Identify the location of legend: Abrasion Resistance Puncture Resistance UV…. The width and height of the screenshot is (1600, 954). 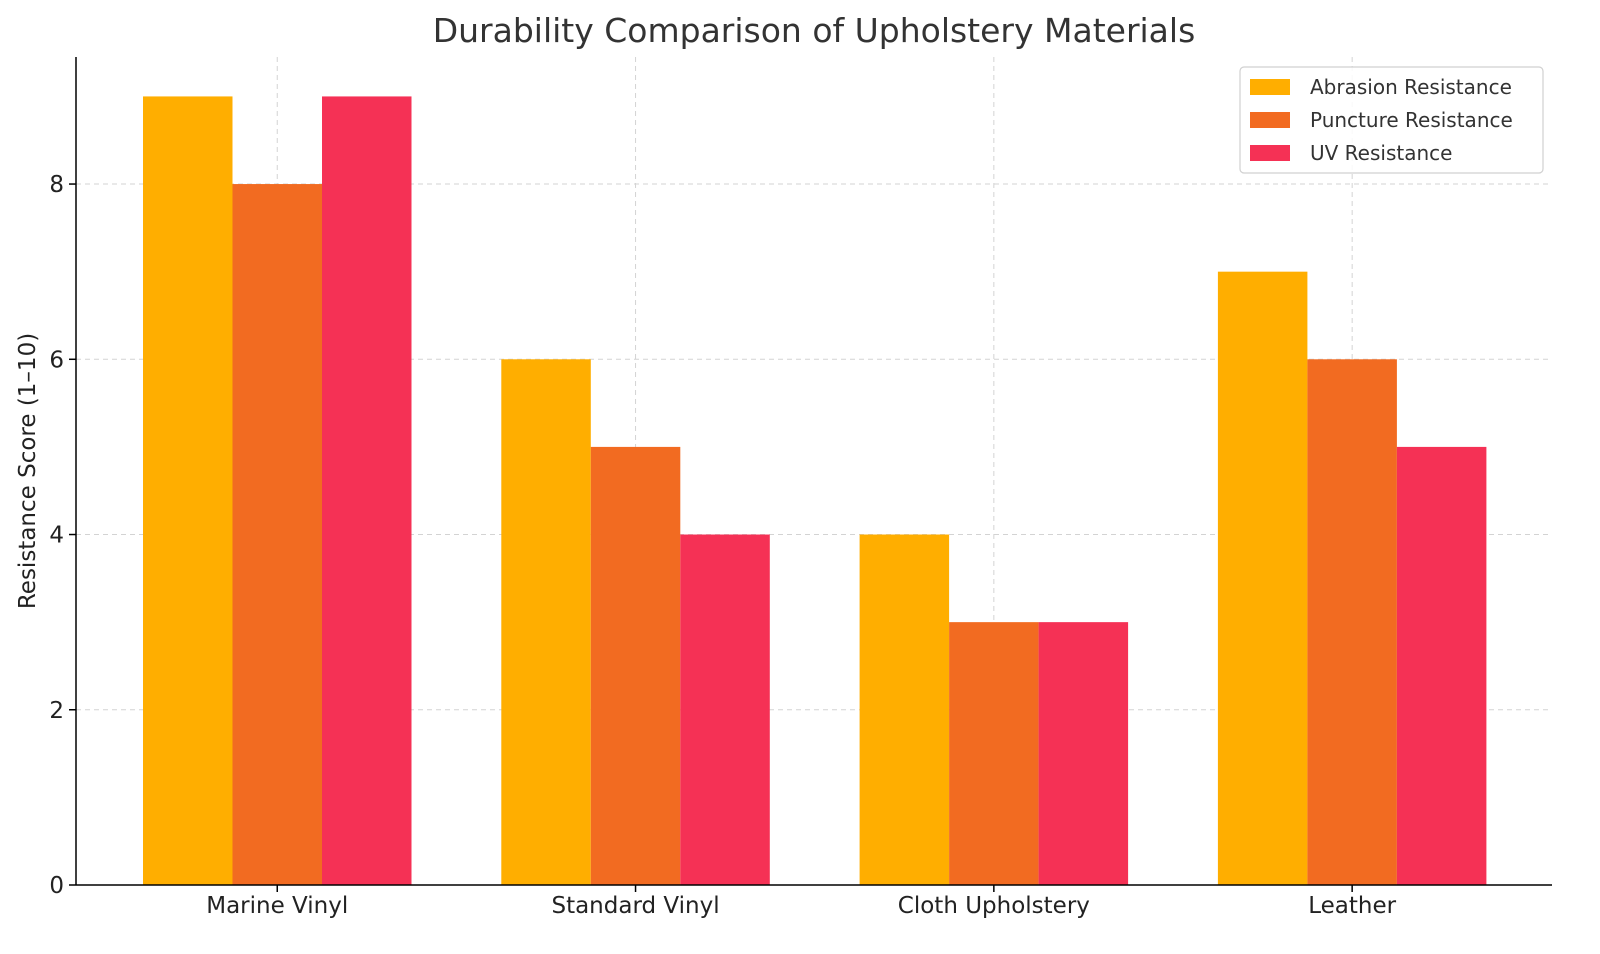
(1391, 120).